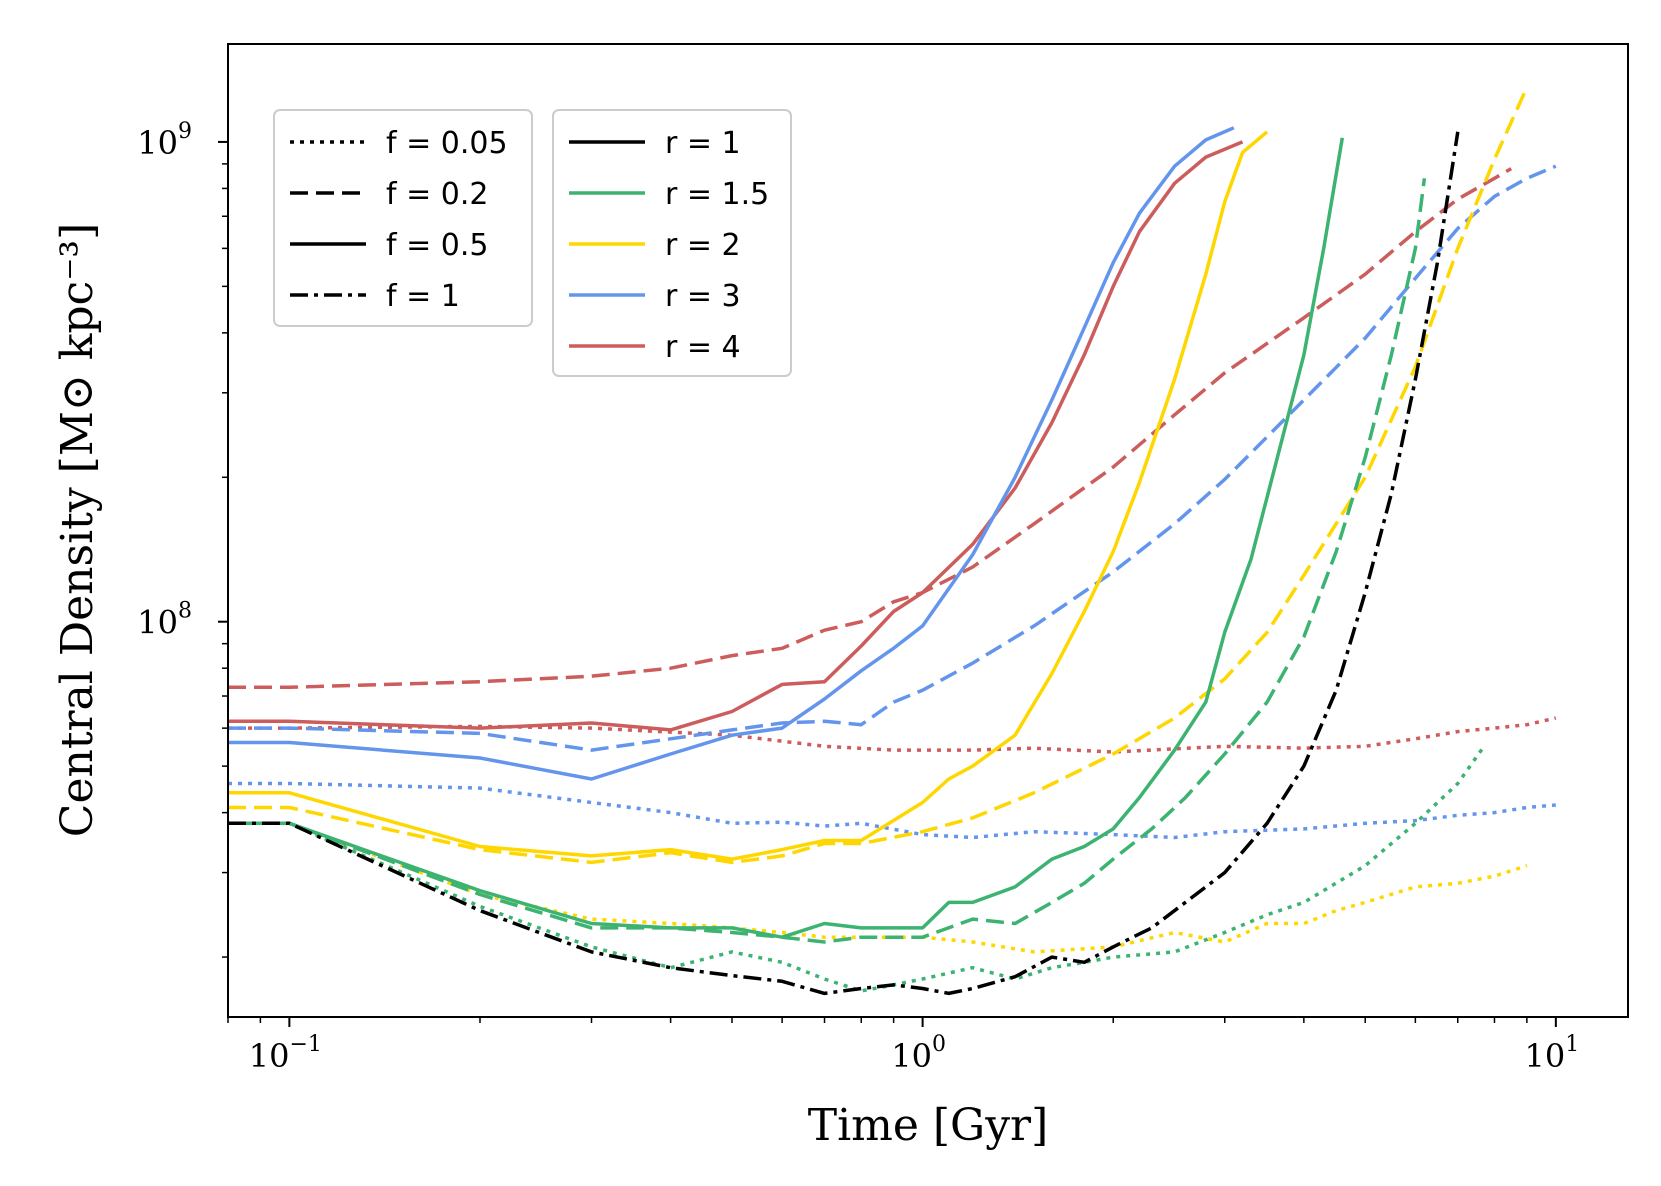  What do you see at coordinates (1551, 1053) in the screenshot?
I see `x-tick-label: 10¹` at bounding box center [1551, 1053].